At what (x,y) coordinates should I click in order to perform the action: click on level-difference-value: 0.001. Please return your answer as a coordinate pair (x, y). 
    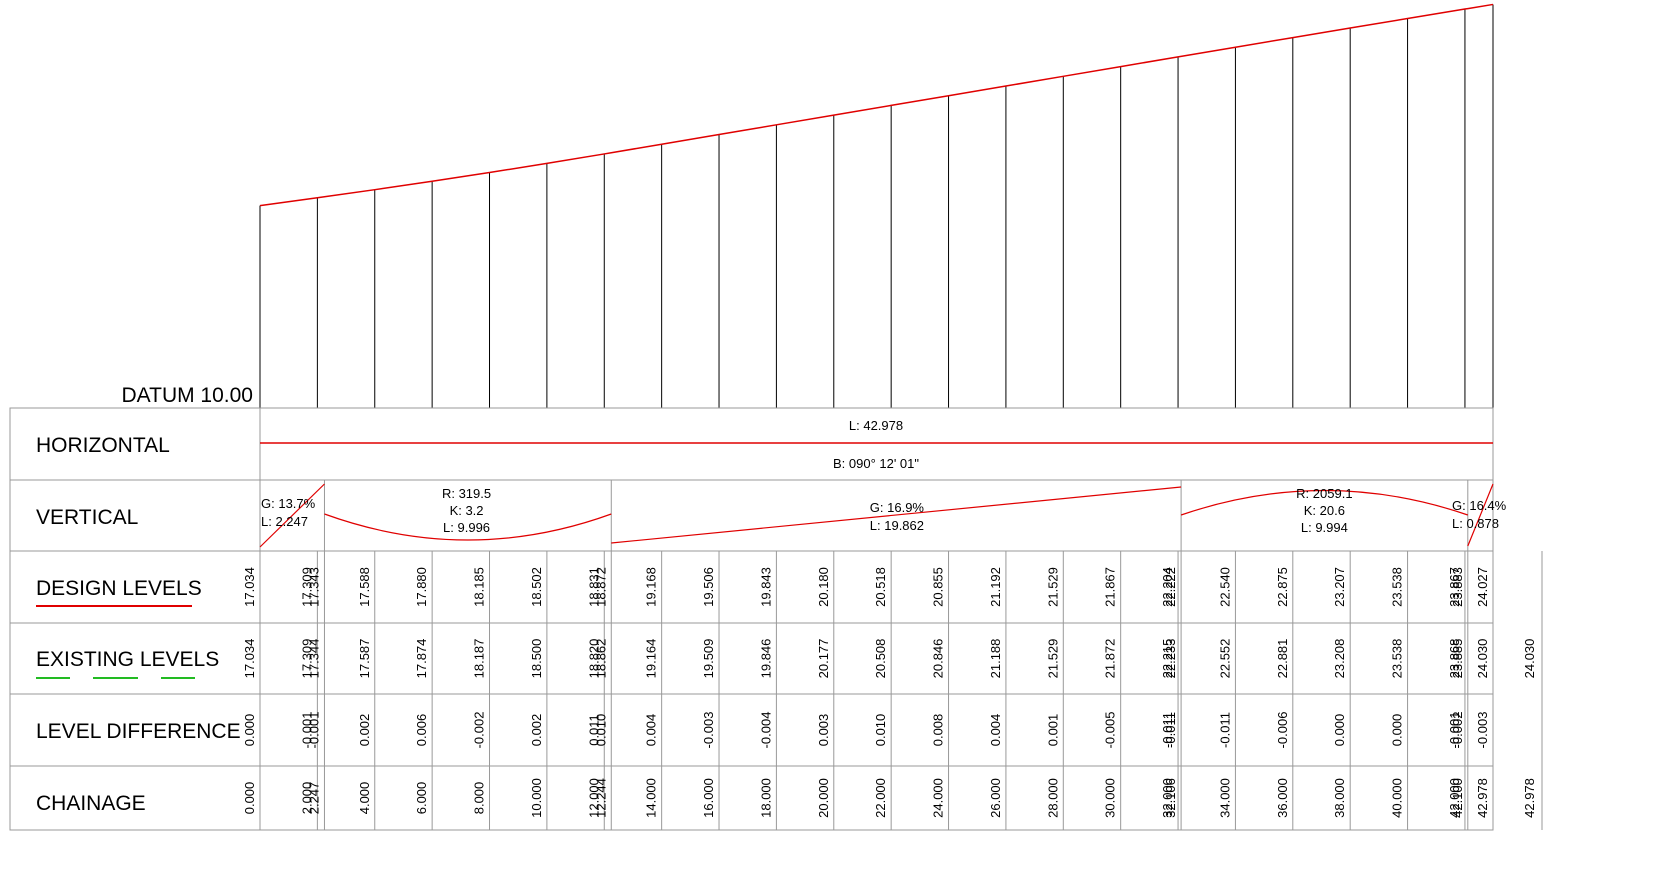
    Looking at the image, I should click on (1052, 730).